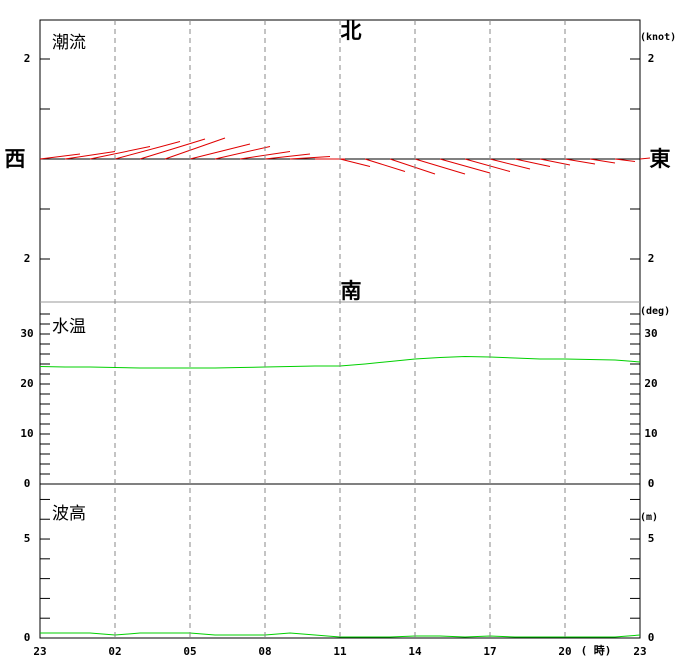  Describe the element at coordinates (596, 650) in the screenshot. I see `x-unit: ( 時)` at that location.